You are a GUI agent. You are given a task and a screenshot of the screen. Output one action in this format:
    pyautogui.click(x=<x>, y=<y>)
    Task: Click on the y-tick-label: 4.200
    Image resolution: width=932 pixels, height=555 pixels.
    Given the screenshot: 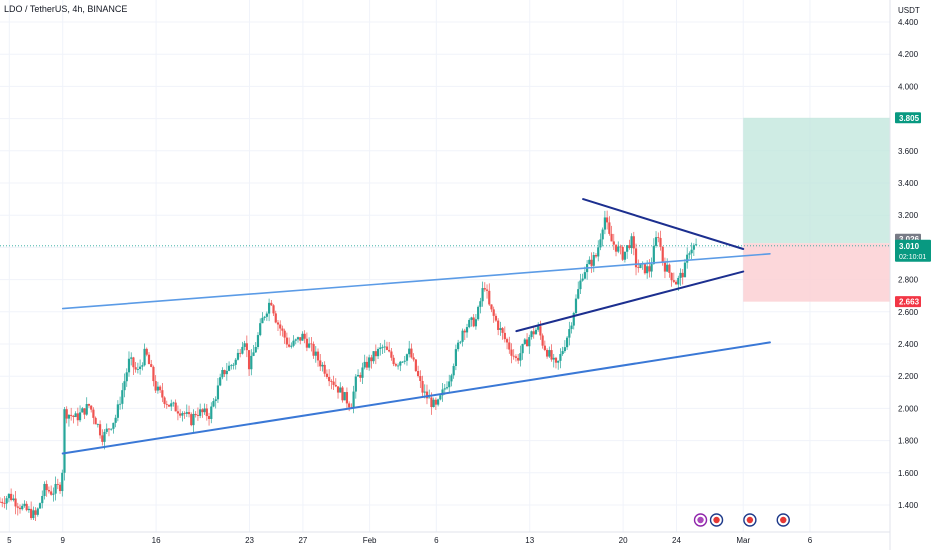 What is the action you would take?
    pyautogui.click(x=908, y=54)
    